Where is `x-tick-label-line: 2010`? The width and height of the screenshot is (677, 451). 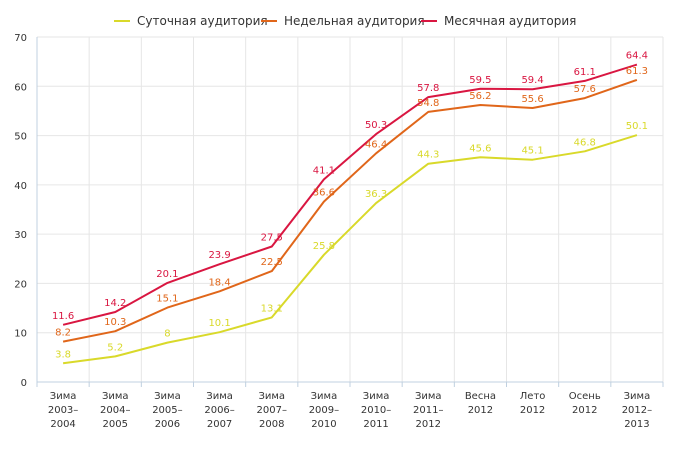
x-tick-label-line: 2010 is located at coordinates (323, 424).